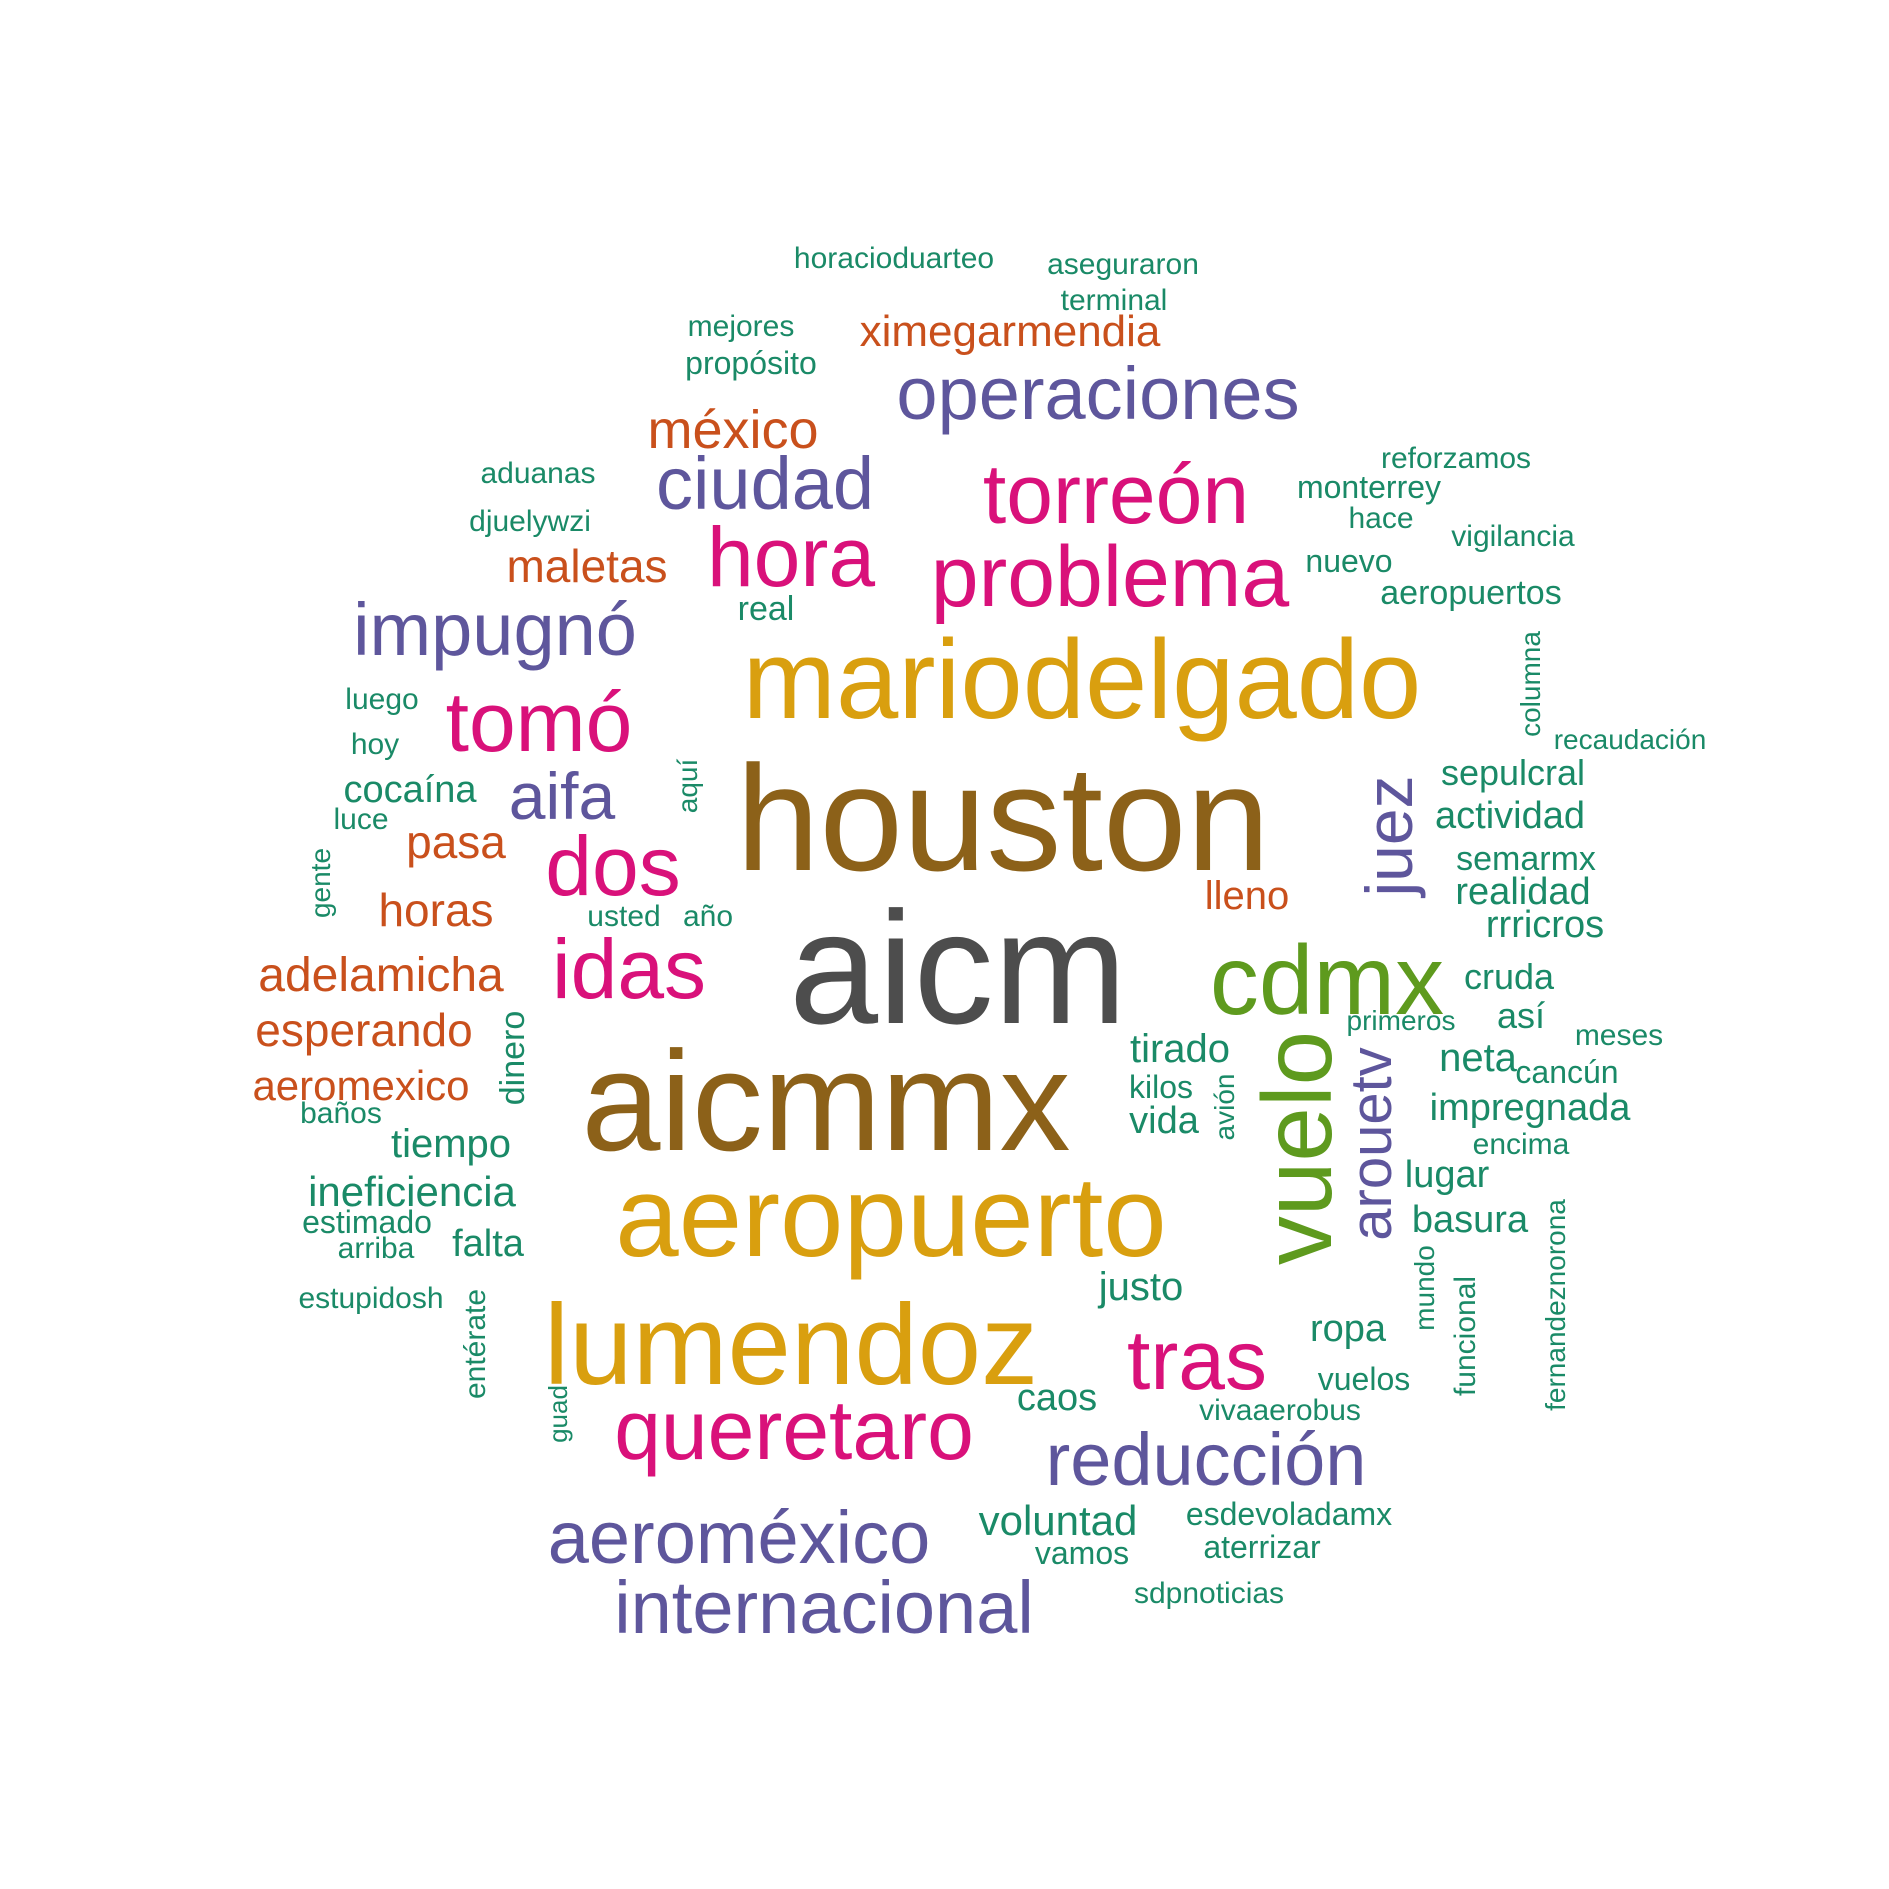  I want to click on word-aeropuertos: aeropuertos, so click(1471, 593).